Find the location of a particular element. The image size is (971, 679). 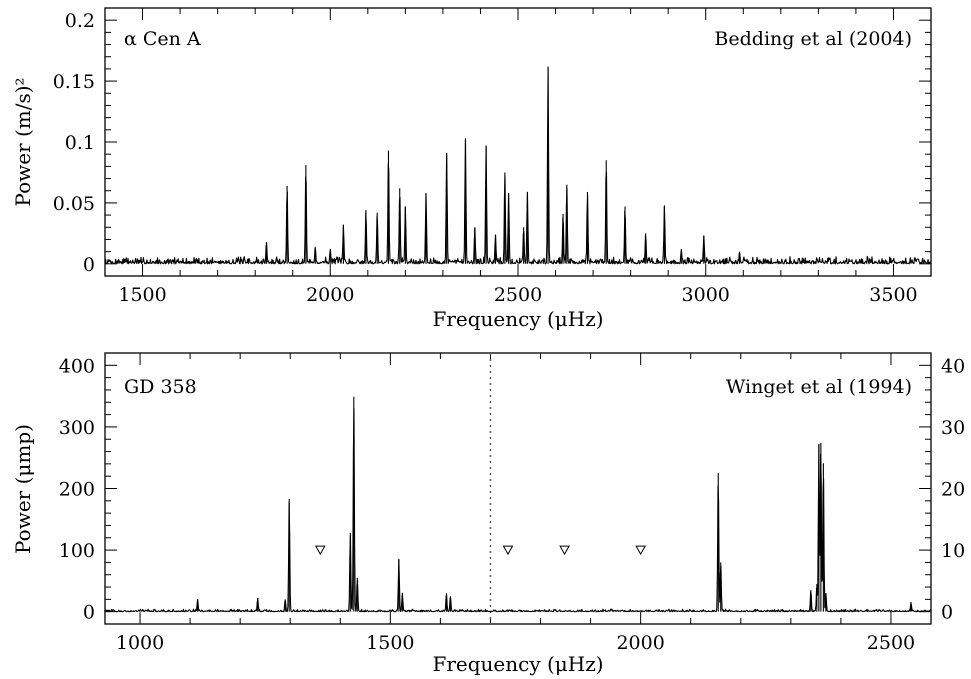

triangle-markers is located at coordinates (480, 550).